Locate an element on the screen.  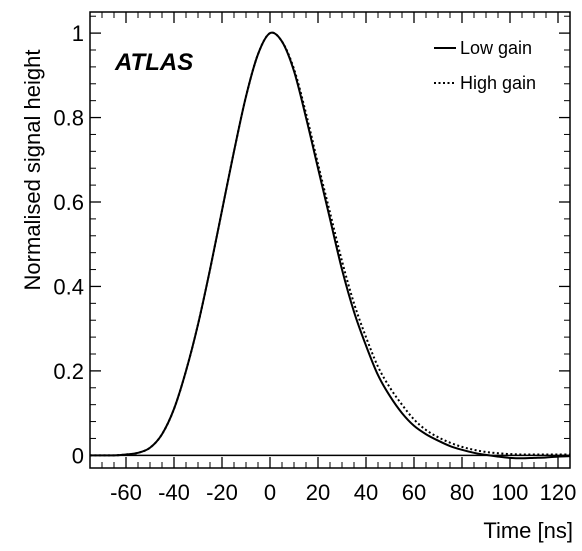
x-tick-label: 20 is located at coordinates (318, 492).